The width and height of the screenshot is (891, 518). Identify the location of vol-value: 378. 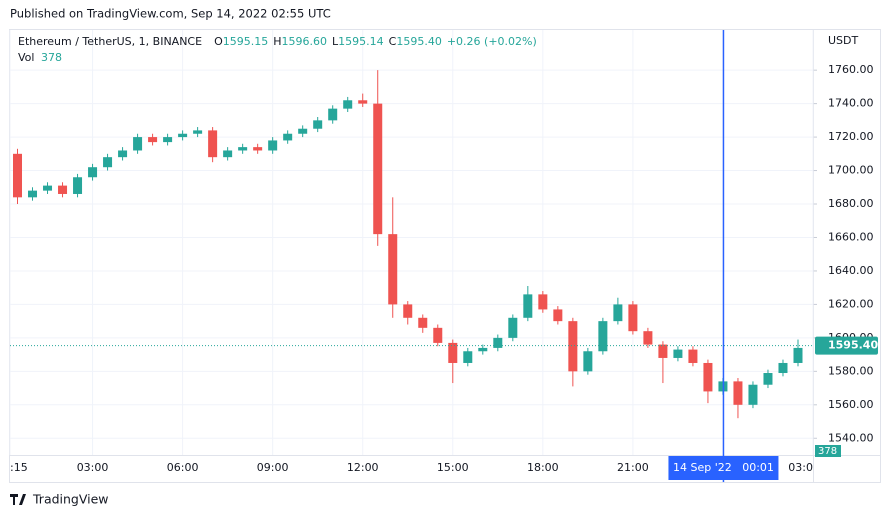
(51, 57).